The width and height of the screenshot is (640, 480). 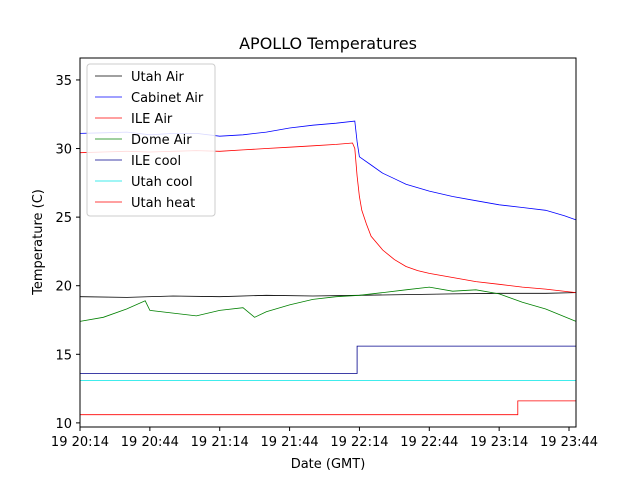 I want to click on legend-label-ile-air: ILE Air, so click(x=152, y=119).